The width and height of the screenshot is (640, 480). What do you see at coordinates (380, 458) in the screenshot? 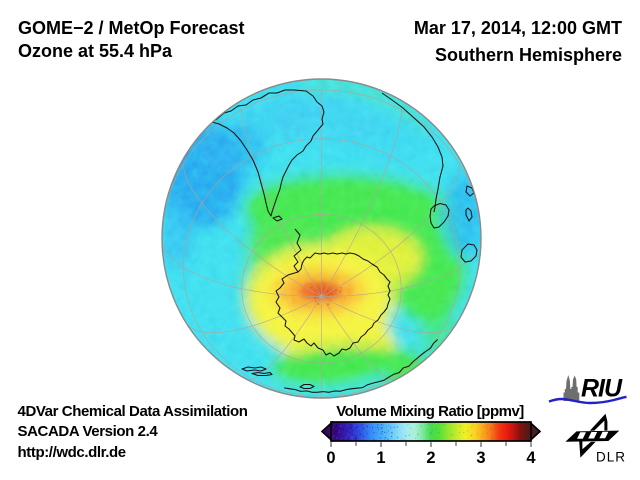
I see `svg-text: 1` at bounding box center [380, 458].